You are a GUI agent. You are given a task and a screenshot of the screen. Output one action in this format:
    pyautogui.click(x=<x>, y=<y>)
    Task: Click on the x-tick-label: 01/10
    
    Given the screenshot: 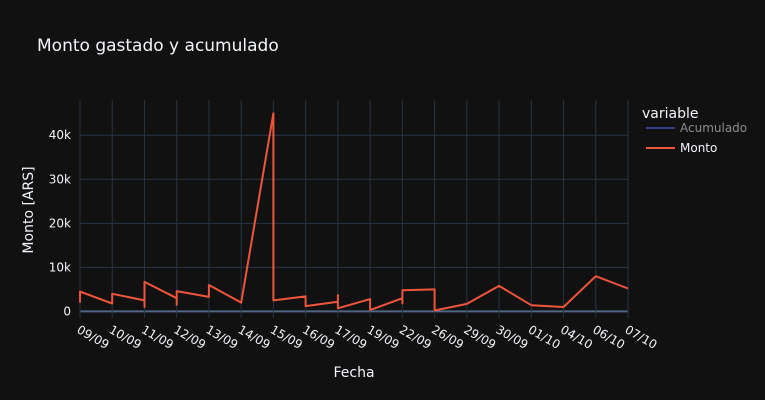 What is the action you would take?
    pyautogui.click(x=544, y=336)
    